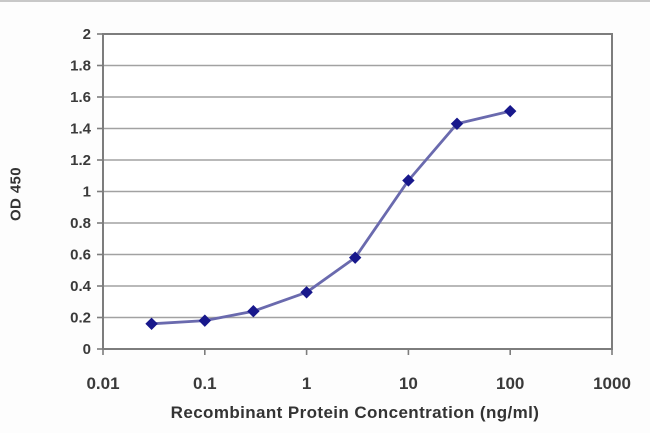 This screenshot has width=650, height=433. Describe the element at coordinates (510, 383) in the screenshot. I see `x-tick-label: 100` at that location.